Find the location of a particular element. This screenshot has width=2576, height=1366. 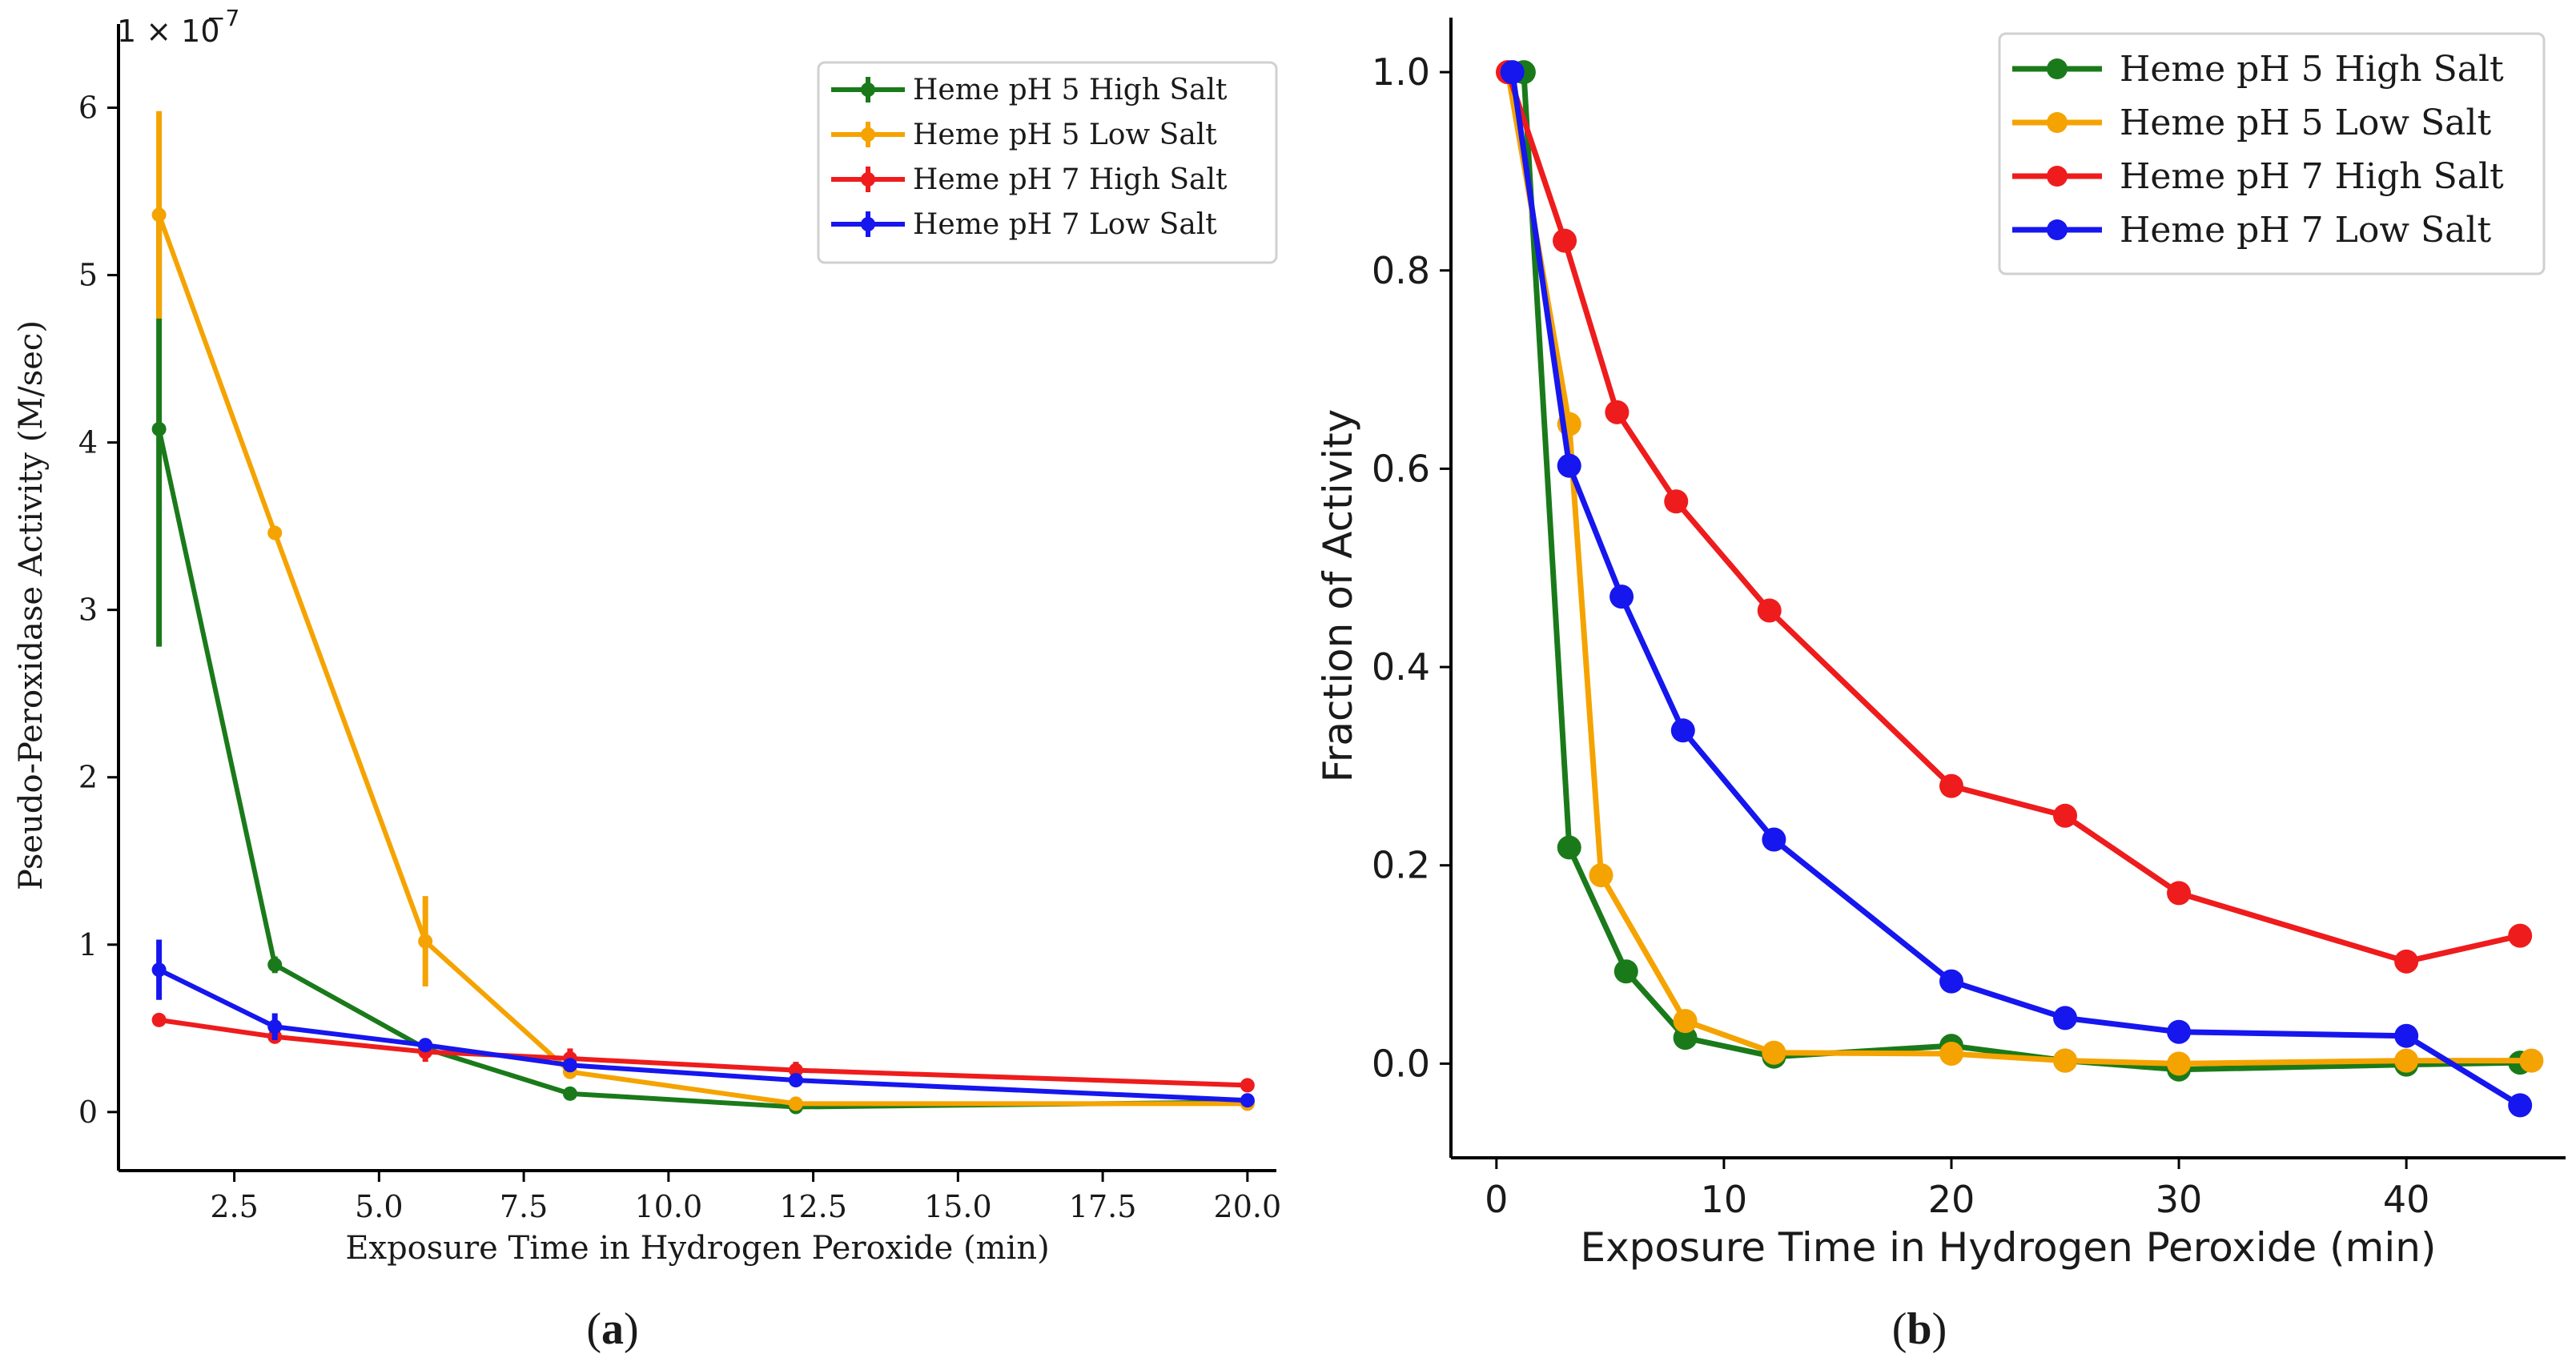

y-axis-title: Fraction of Activity is located at coordinates (1338, 596).